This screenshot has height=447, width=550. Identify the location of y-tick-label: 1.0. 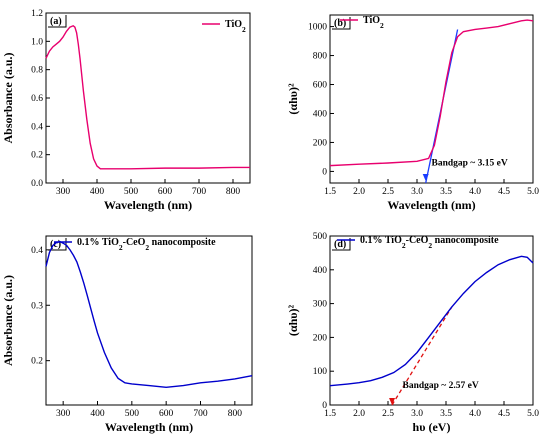
(37, 42).